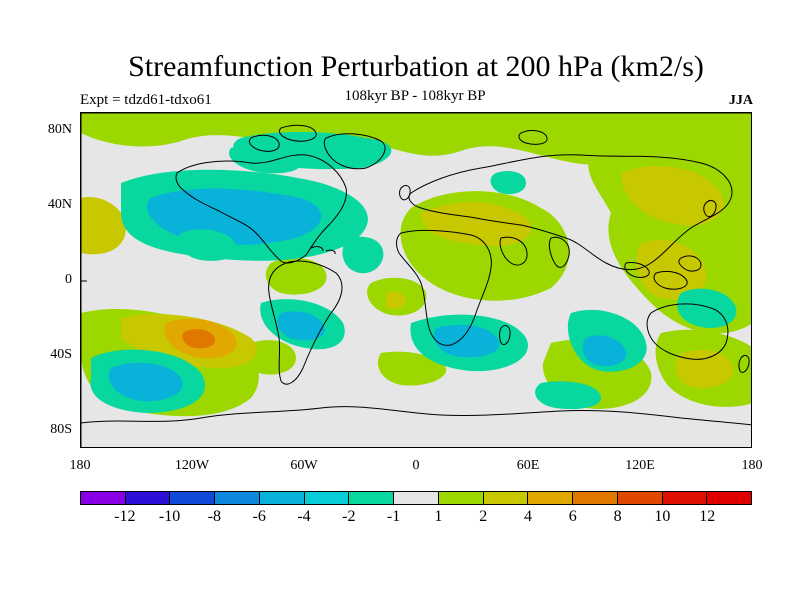 This screenshot has height=600, width=800. What do you see at coordinates (640, 465) in the screenshot?
I see `lon-label-120e: 120E` at bounding box center [640, 465].